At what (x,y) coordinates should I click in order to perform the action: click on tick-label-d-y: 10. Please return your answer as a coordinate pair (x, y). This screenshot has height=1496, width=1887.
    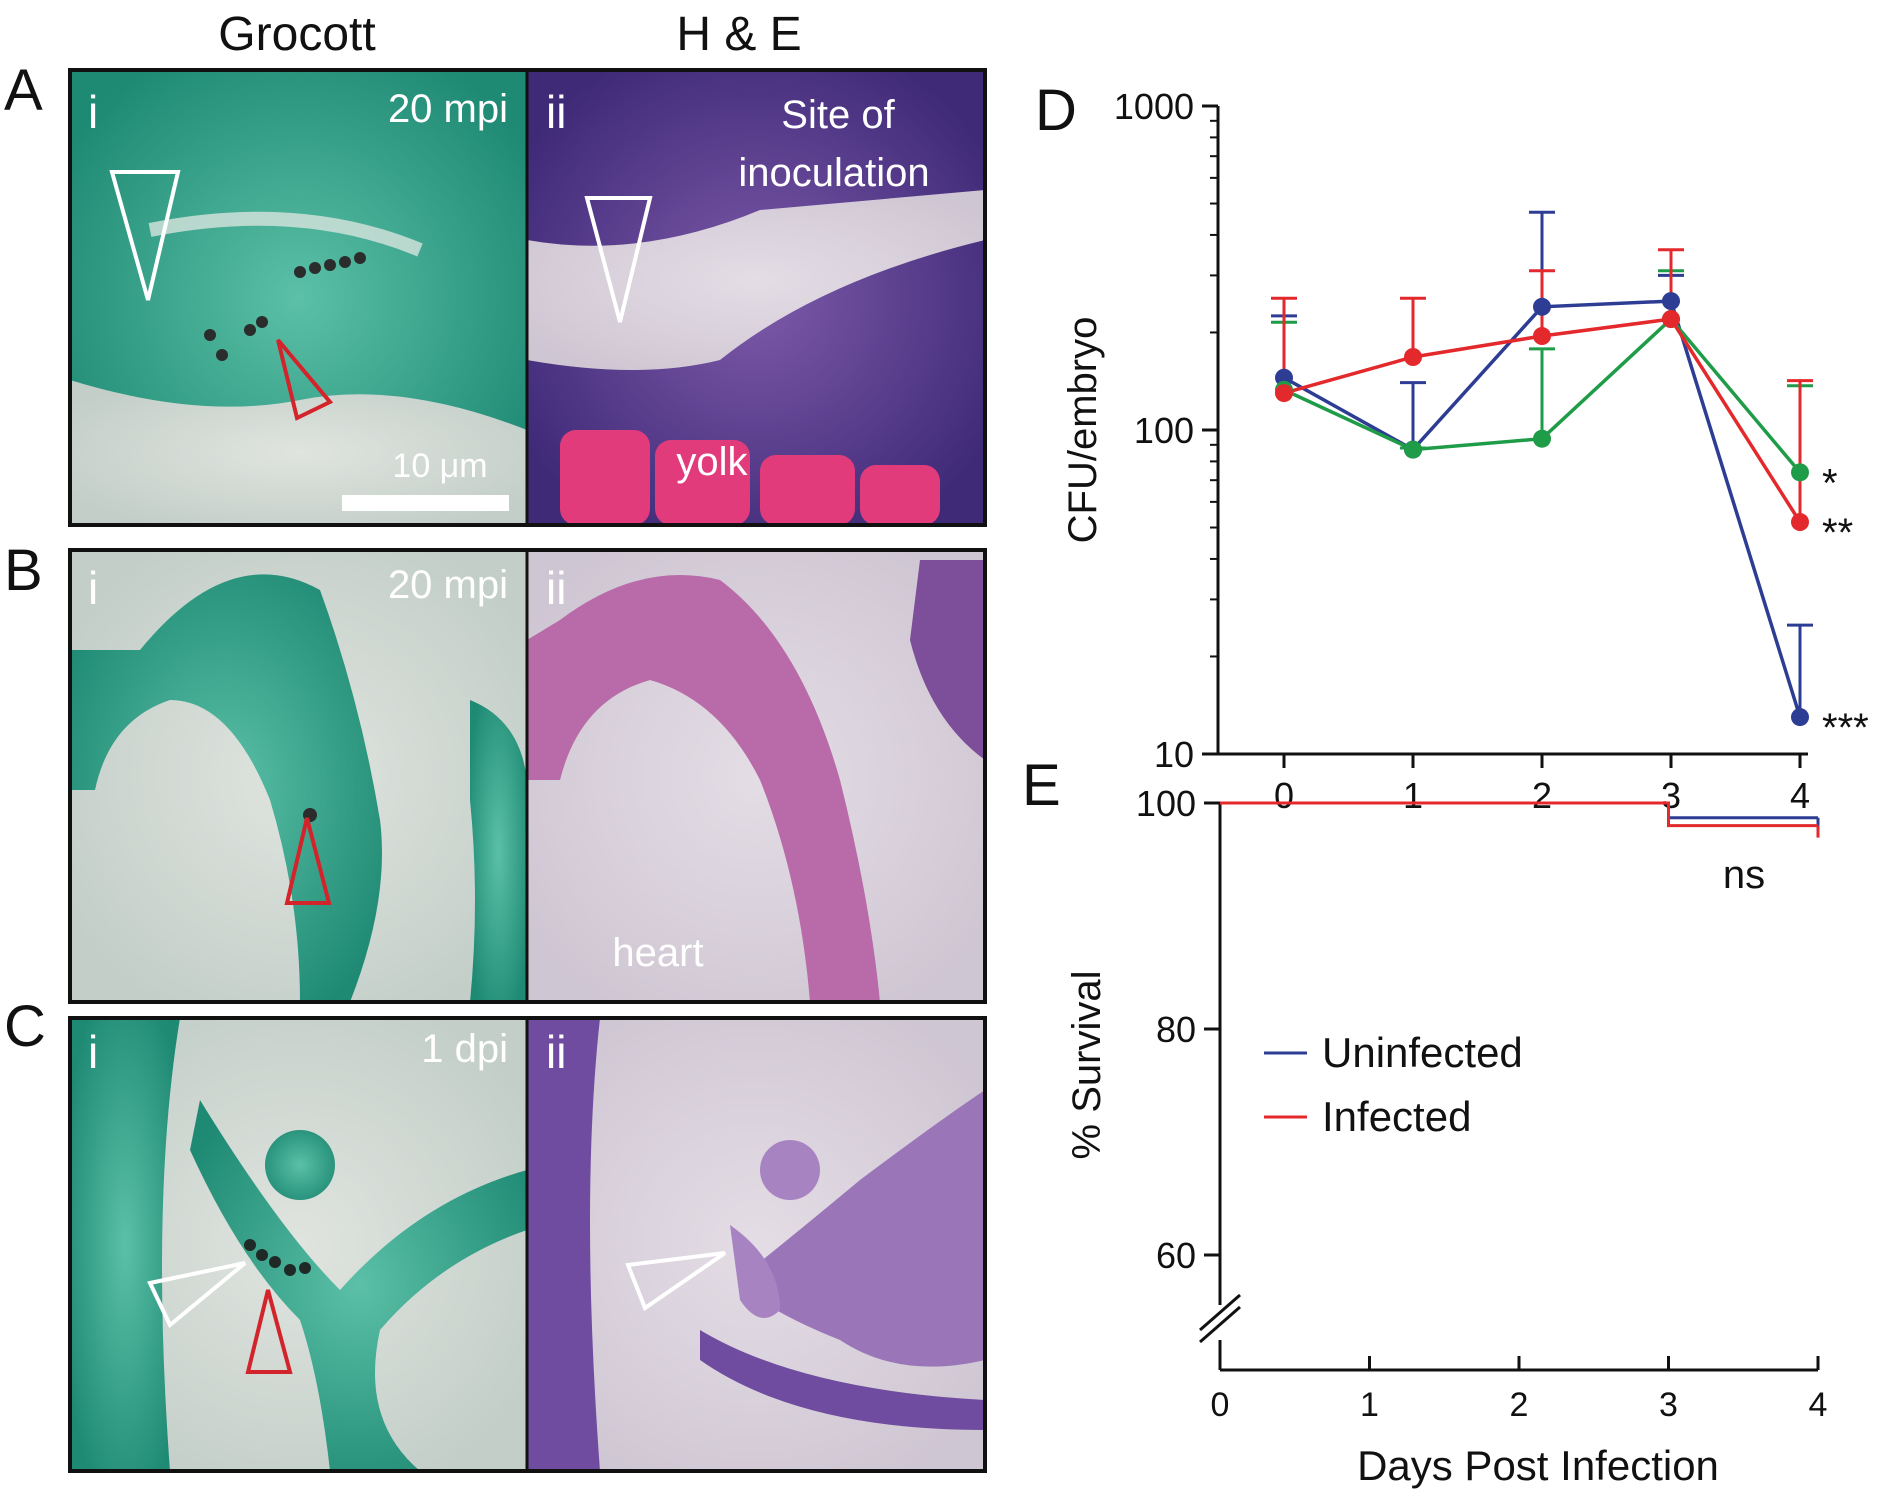
    Looking at the image, I should click on (1174, 754).